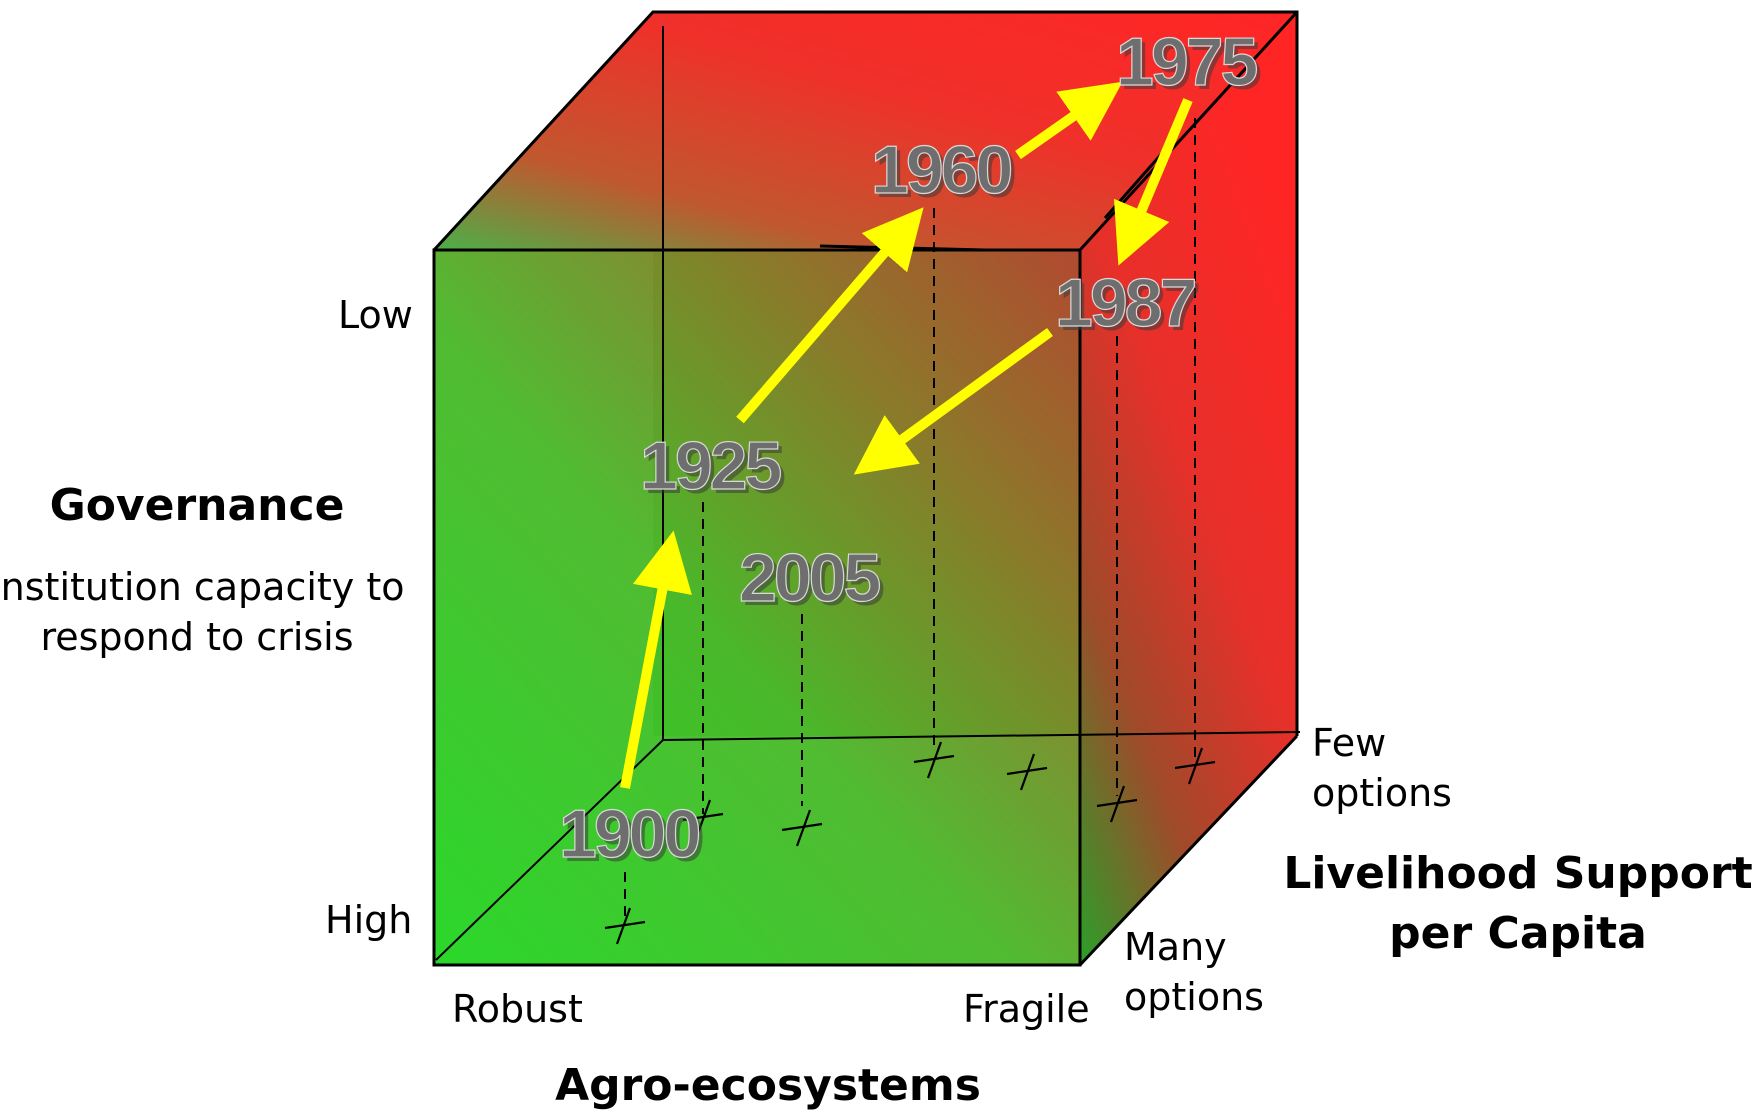  Describe the element at coordinates (714, 470) in the screenshot. I see `svg-text: 1925` at that location.